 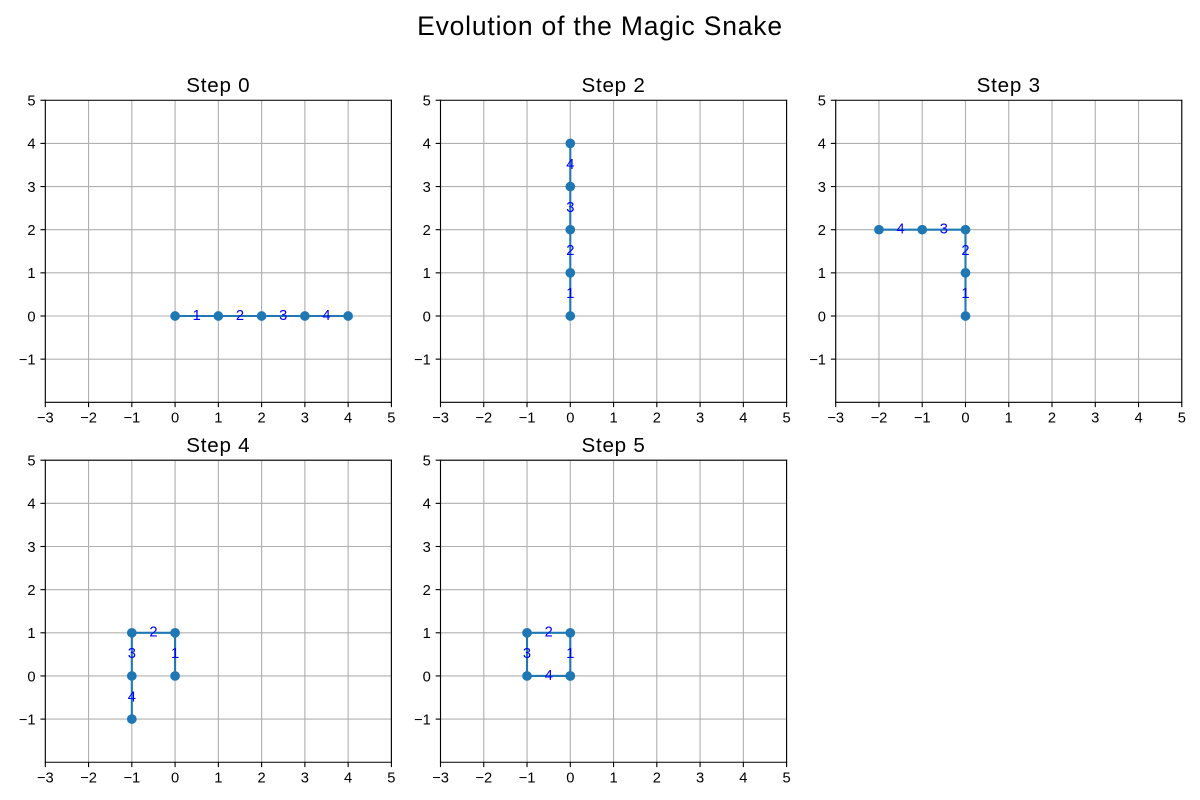 What do you see at coordinates (218, 85) in the screenshot?
I see `svg-text: Step 0` at bounding box center [218, 85].